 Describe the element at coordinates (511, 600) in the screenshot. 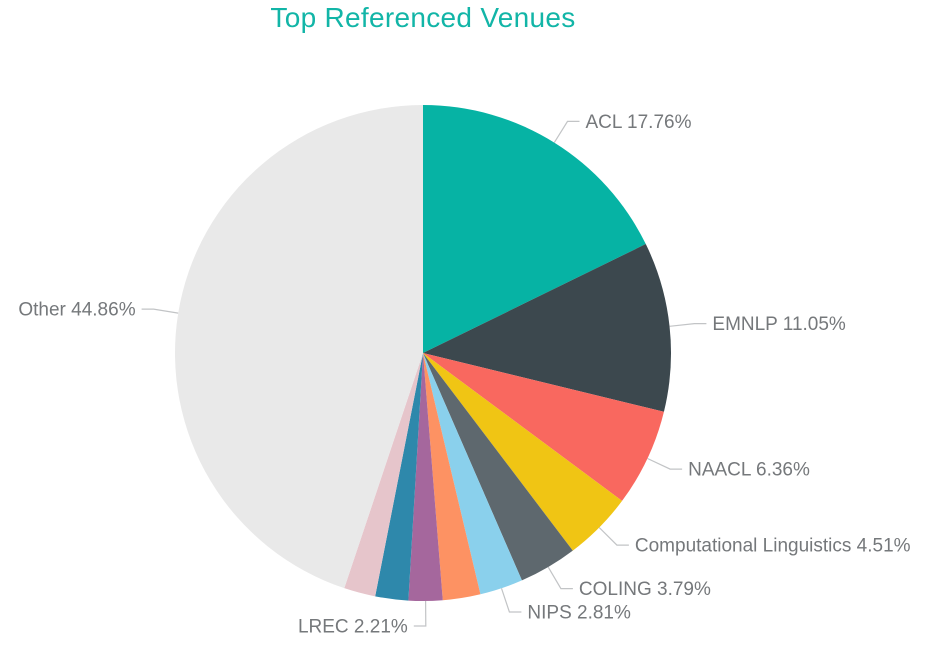

I see `leader-line-nips` at that location.